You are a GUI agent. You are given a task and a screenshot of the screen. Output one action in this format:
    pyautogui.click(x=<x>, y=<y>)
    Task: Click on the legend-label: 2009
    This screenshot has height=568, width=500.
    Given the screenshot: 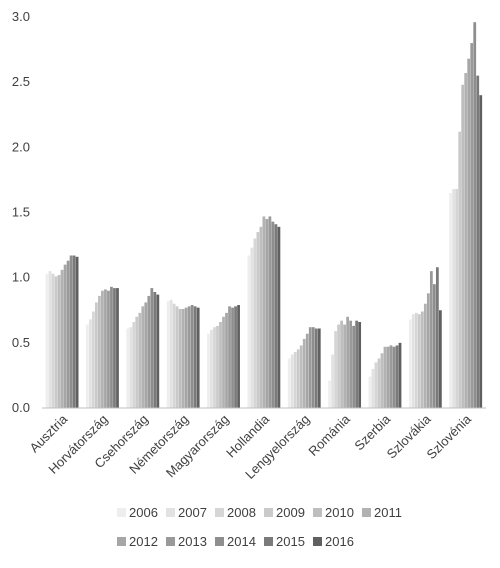 What is the action you would take?
    pyautogui.click(x=290, y=512)
    